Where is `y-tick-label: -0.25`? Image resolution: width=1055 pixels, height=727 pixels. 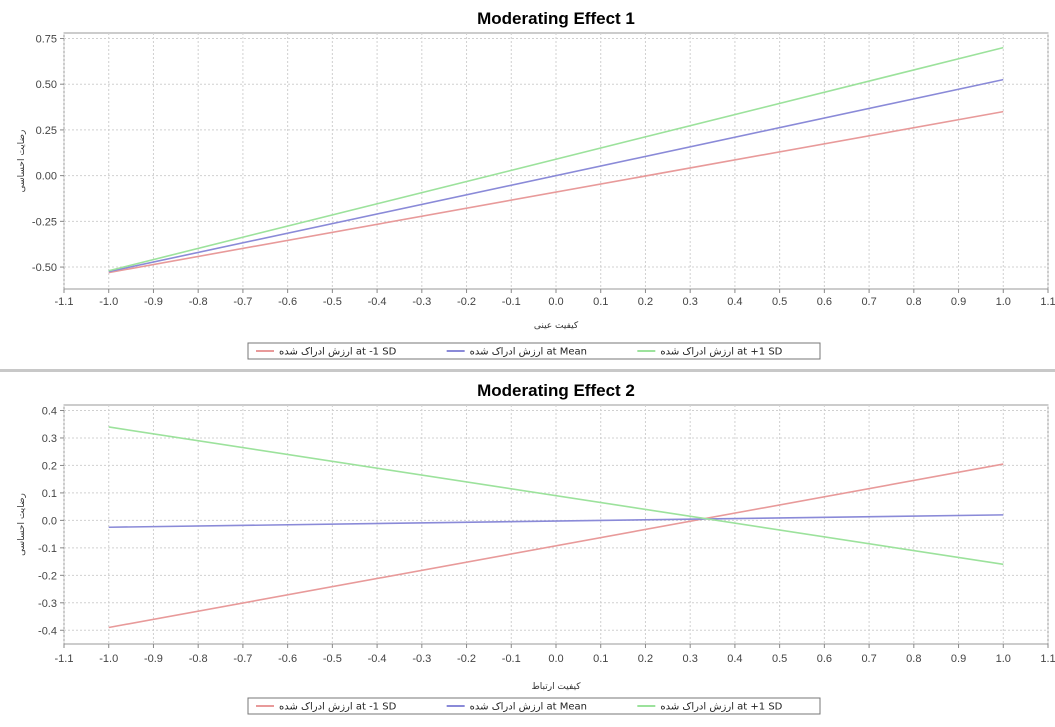
y-tick-label: -0.25 is located at coordinates (44, 222).